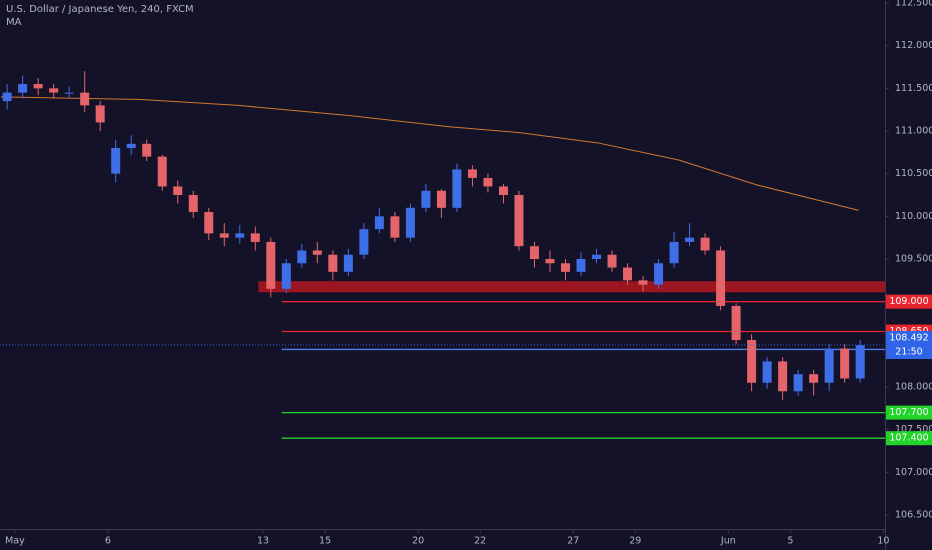 The image size is (932, 550). Describe the element at coordinates (480, 541) in the screenshot. I see `x-tick-label: 22` at that location.